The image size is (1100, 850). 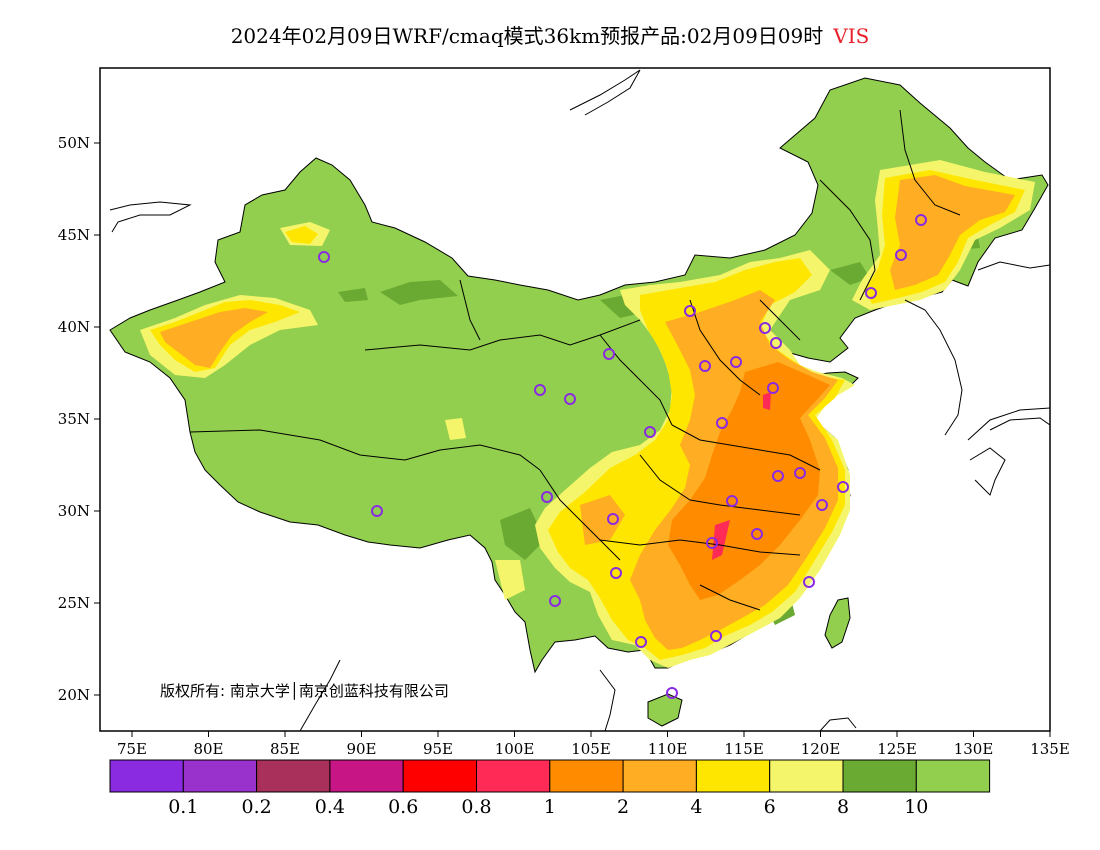 What do you see at coordinates (843, 807) in the screenshot?
I see `colorbar-label: 8` at bounding box center [843, 807].